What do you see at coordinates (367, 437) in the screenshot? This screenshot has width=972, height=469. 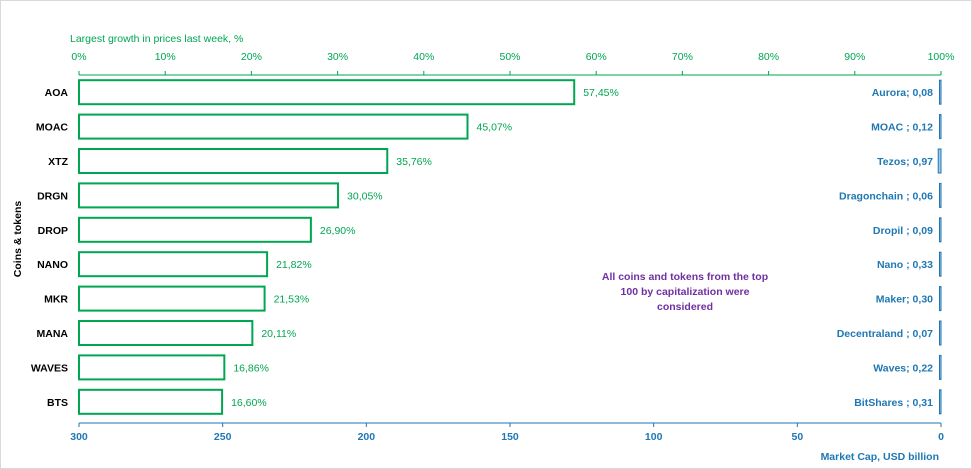 I see `bottom-axis-tick-label: 200` at bounding box center [367, 437].